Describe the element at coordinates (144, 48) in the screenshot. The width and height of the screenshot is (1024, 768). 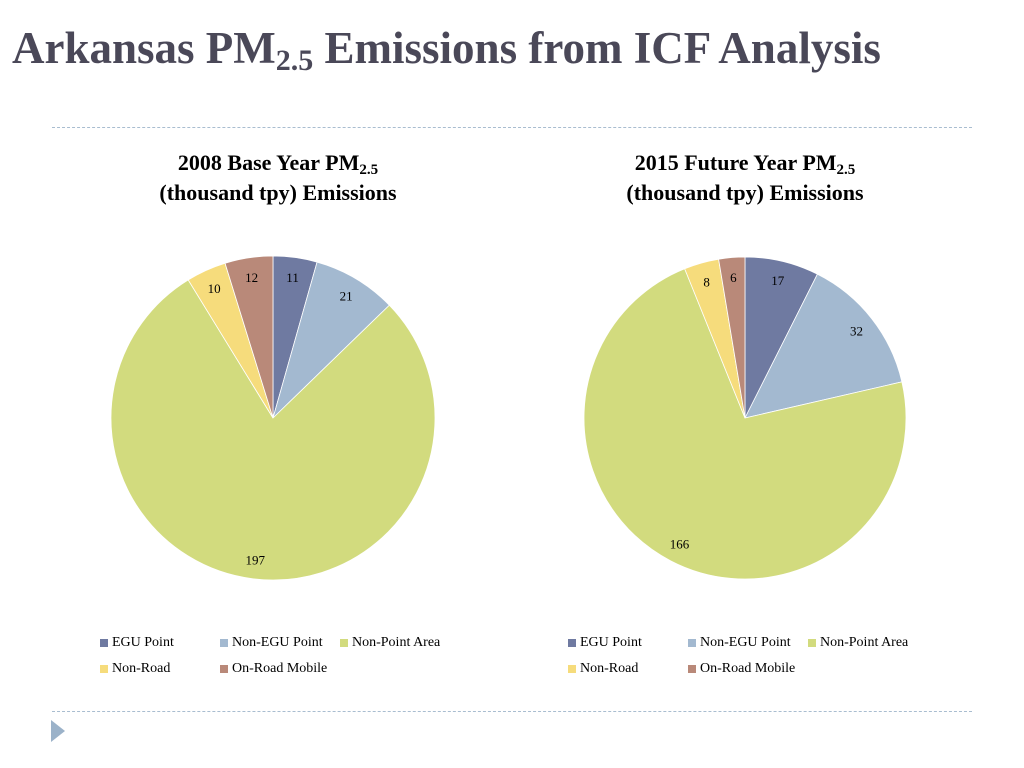
I see `slide-title-main: Arkansas PM` at that location.